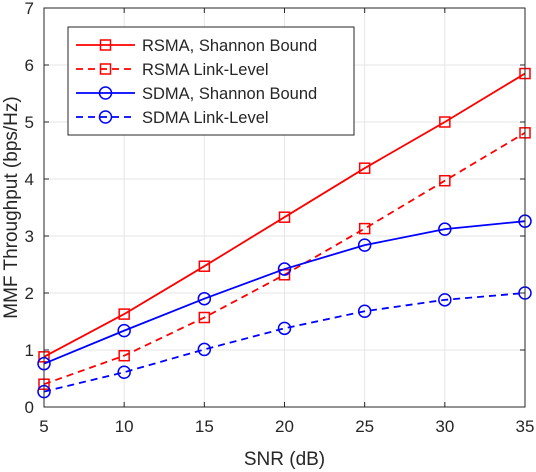 The image size is (536, 472). Describe the element at coordinates (29, 65) in the screenshot. I see `y-tick-label: 6` at that location.